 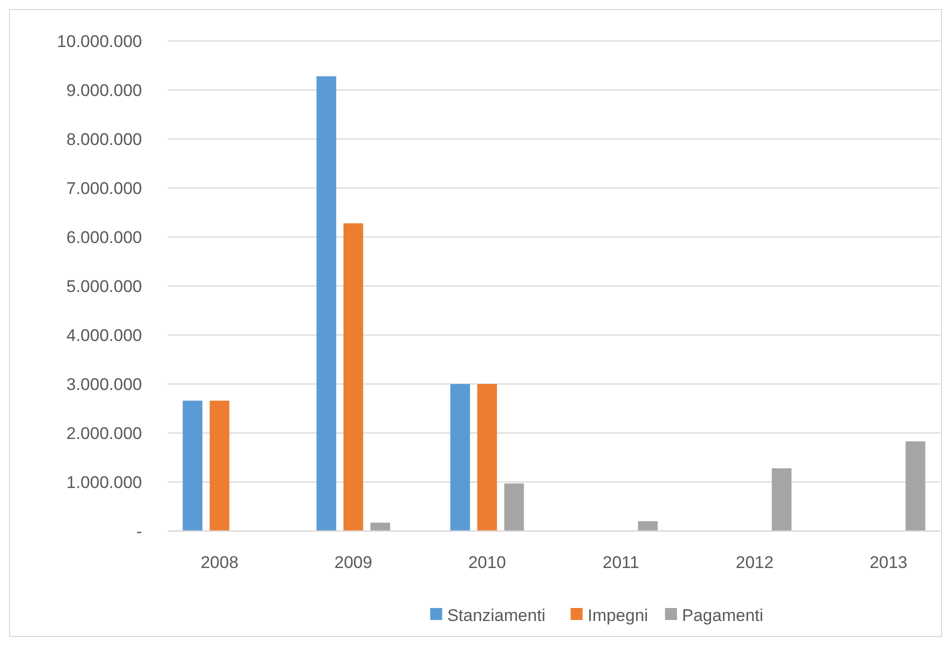 What do you see at coordinates (104, 188) in the screenshot?
I see `y-tick-label: 7.000.000` at bounding box center [104, 188].